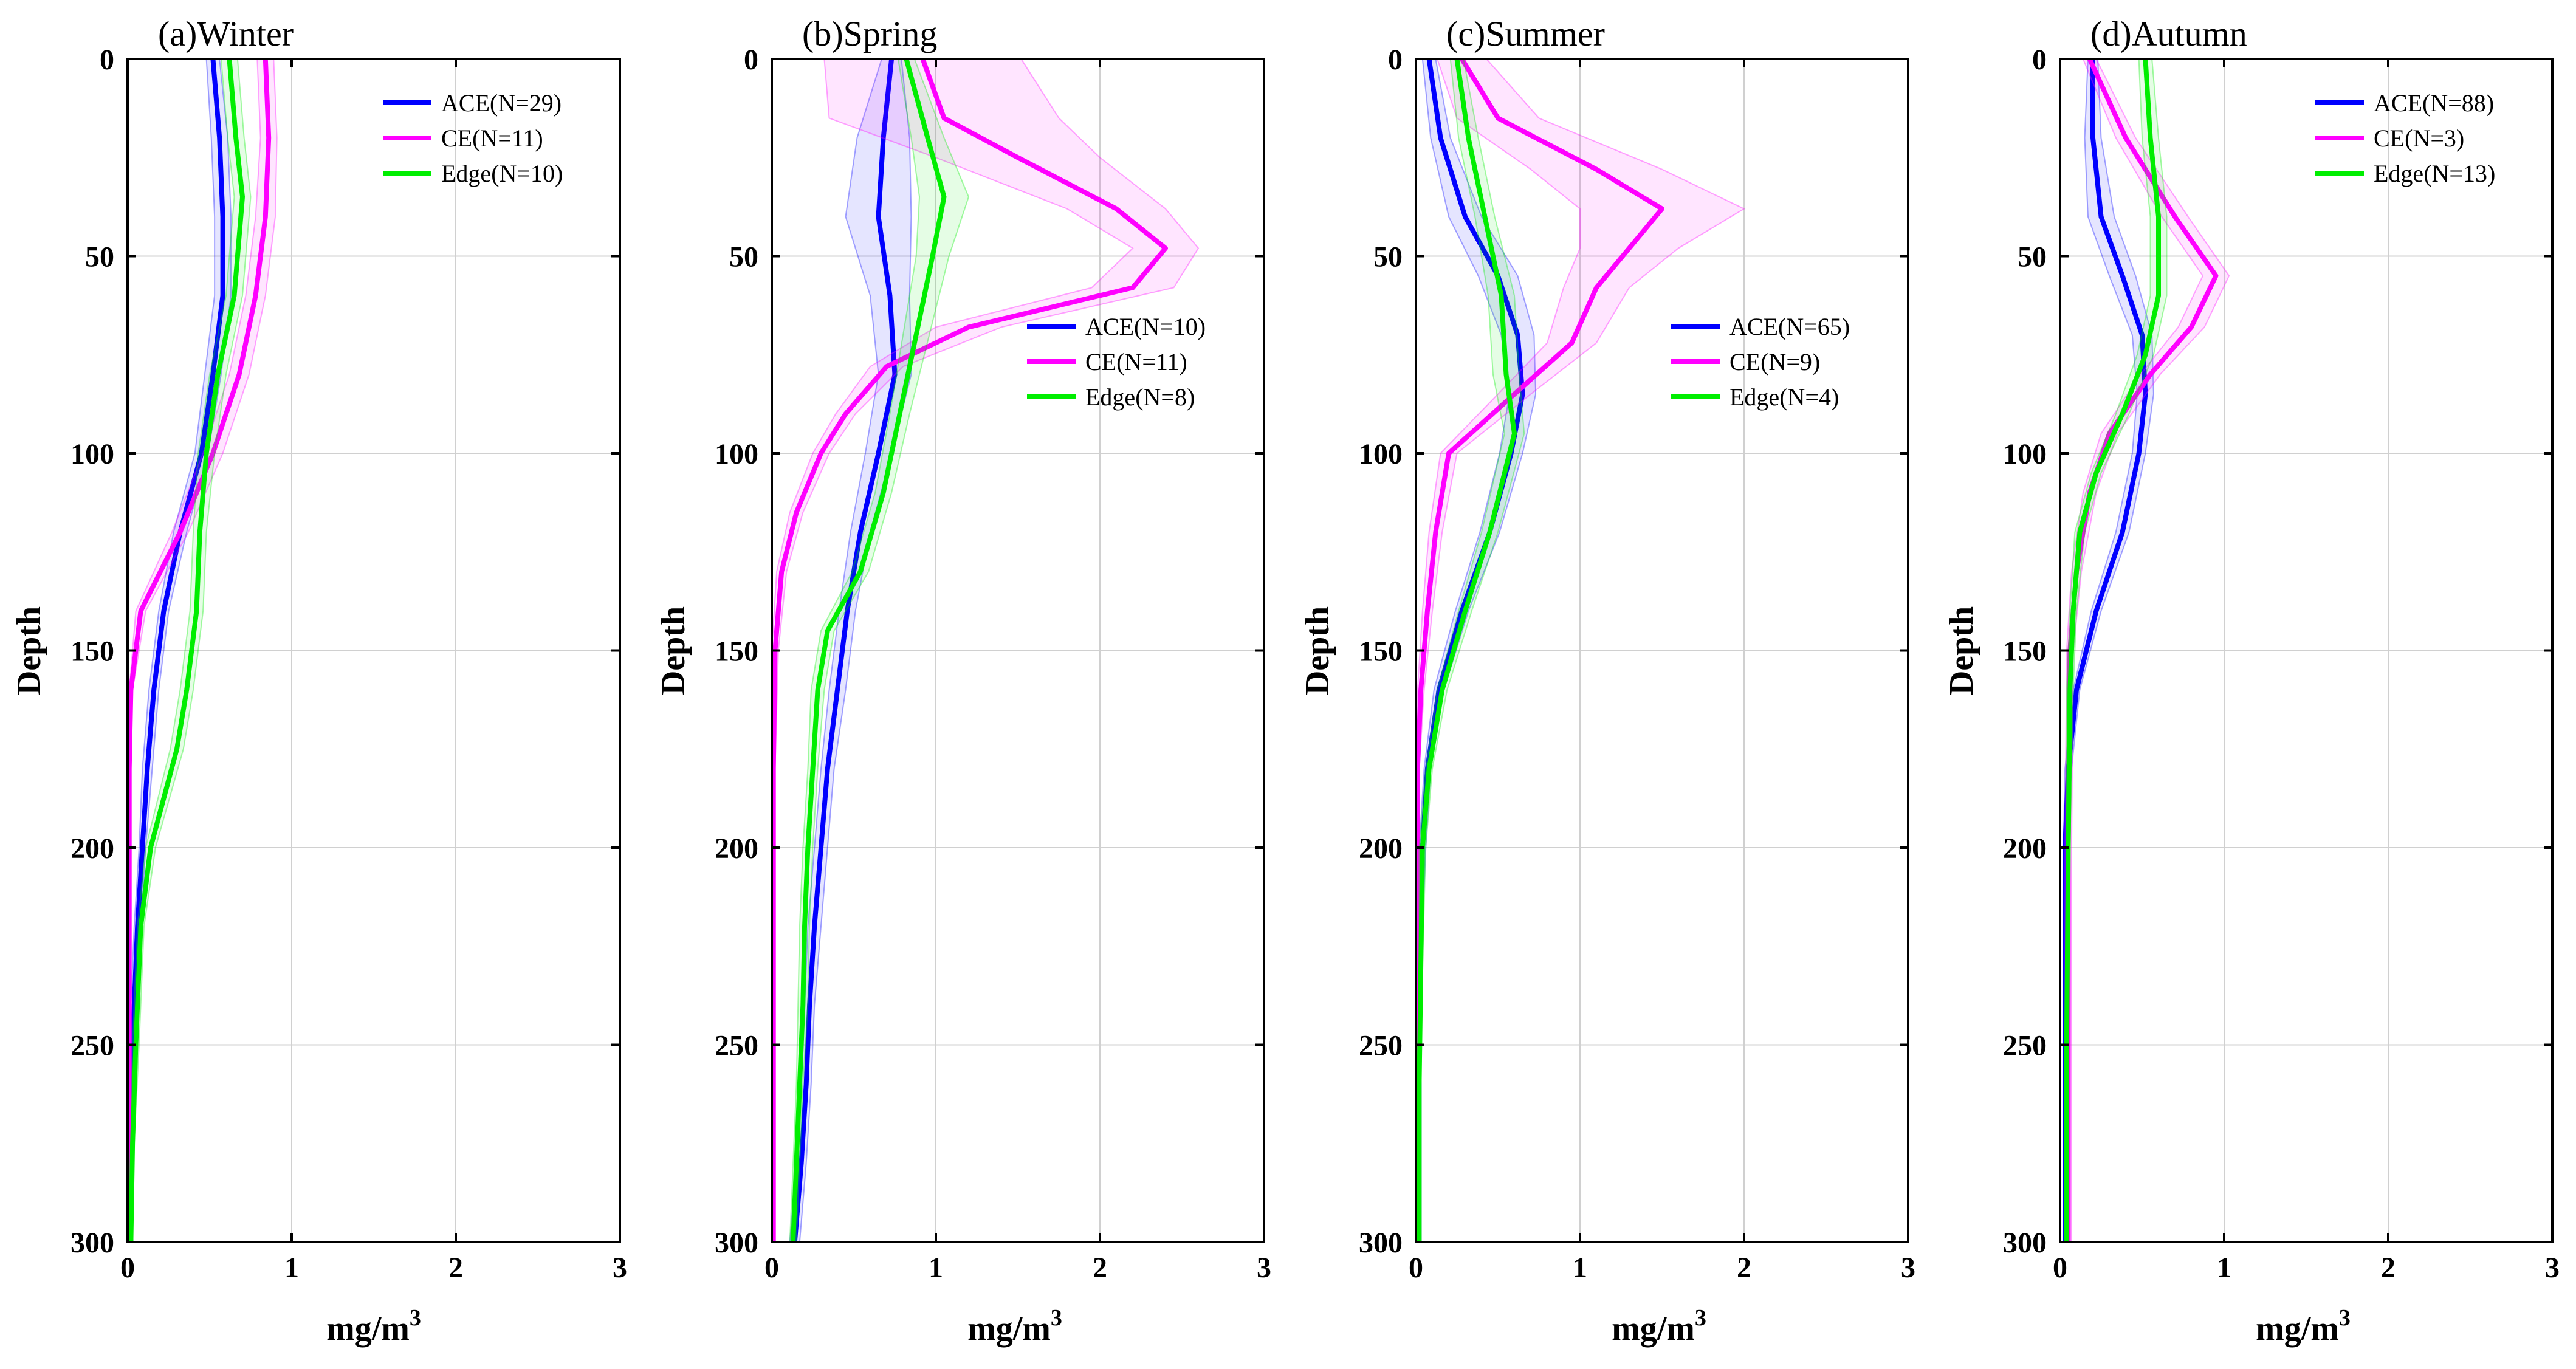  Describe the element at coordinates (1525, 33) in the screenshot. I see `panel-title: (c)Summer` at that location.